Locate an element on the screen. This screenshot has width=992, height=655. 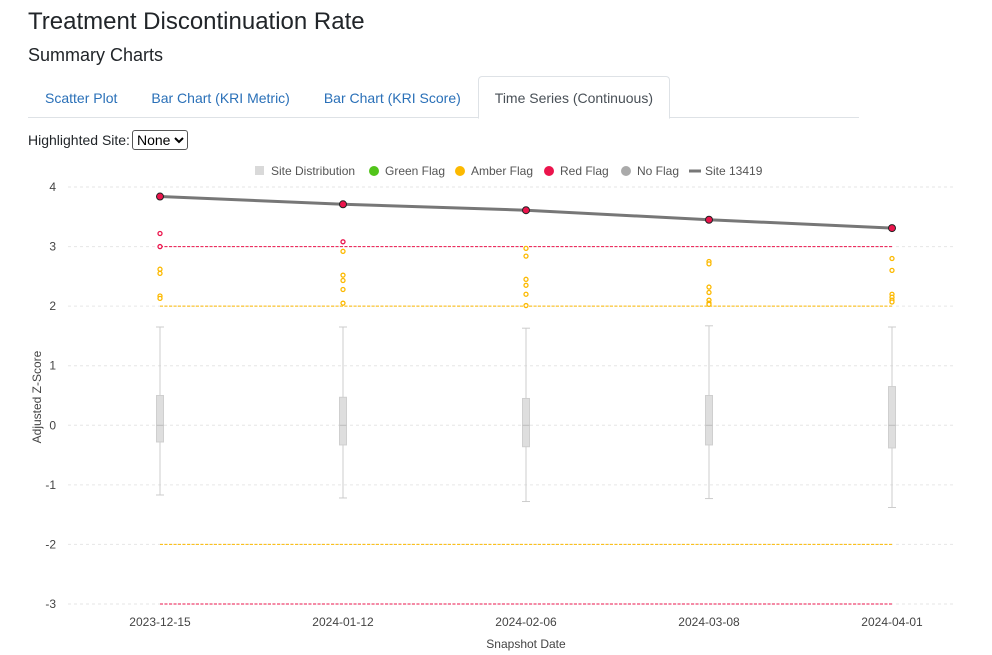
y-tick-label: 2 is located at coordinates (52, 306).